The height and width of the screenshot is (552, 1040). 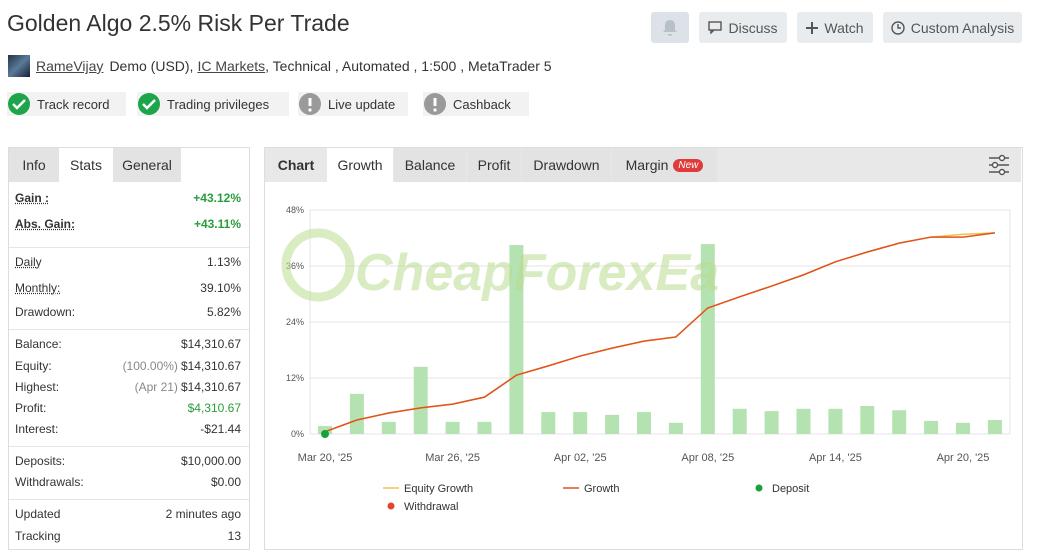 I want to click on stat-value-wrap: 5.82%, so click(x=224, y=312).